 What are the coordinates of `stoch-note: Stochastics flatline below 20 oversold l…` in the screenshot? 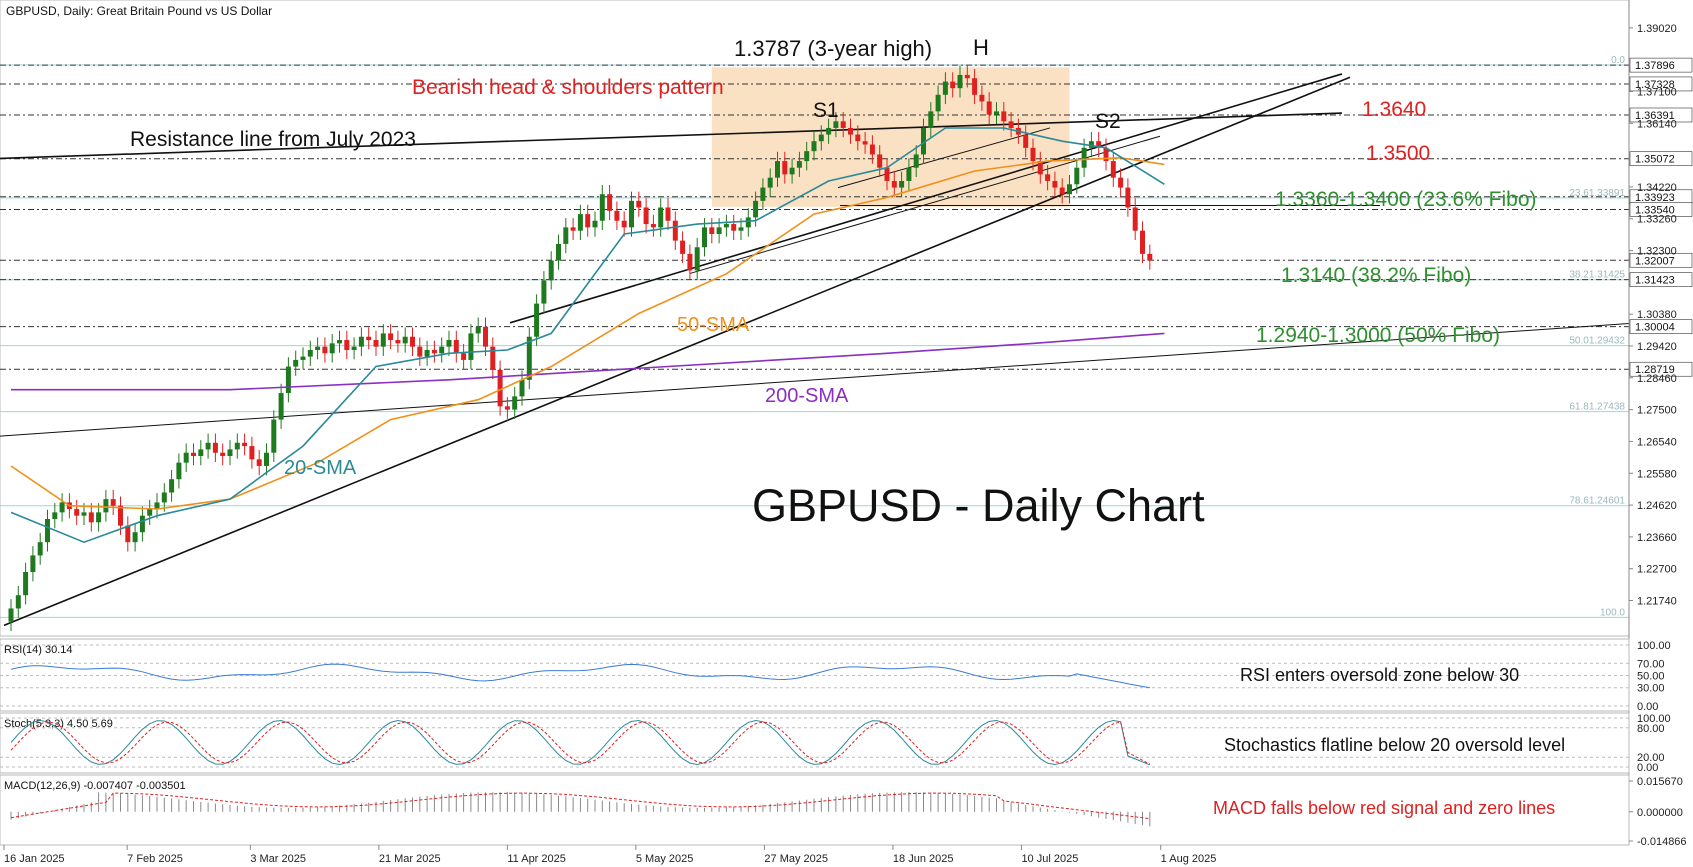 It's located at (1394, 745).